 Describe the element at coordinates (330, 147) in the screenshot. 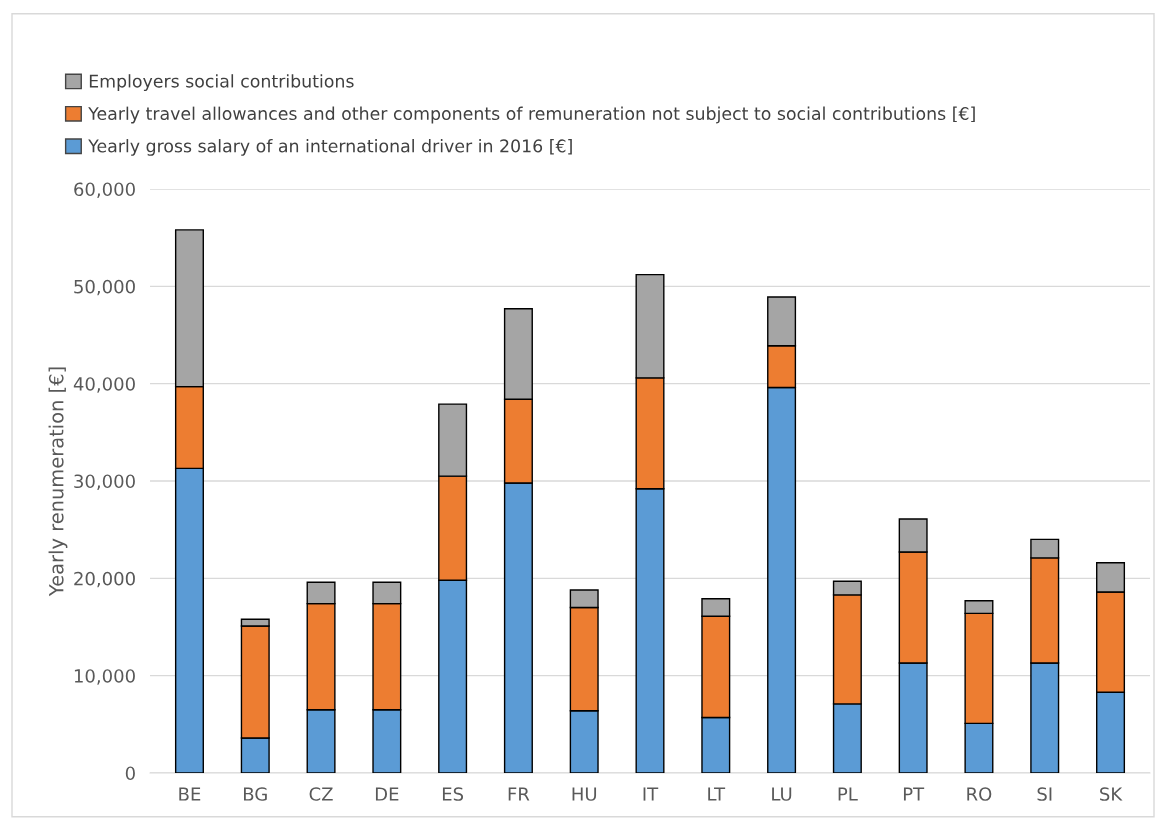

I see `legend-label: Yearly gross salary of an international driver in 2016 [€]` at that location.